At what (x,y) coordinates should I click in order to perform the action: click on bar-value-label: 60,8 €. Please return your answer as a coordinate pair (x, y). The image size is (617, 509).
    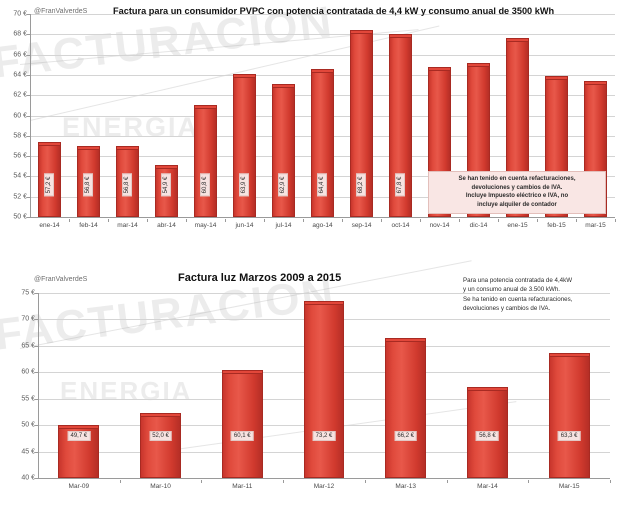
    Looking at the image, I should click on (205, 185).